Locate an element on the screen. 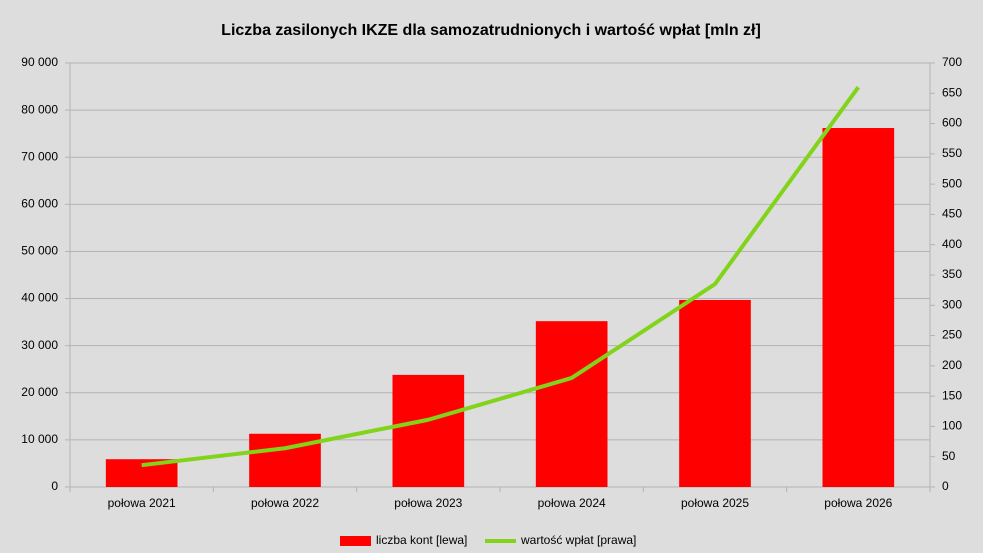 The height and width of the screenshot is (553, 983). y-tick-label: 0 is located at coordinates (54, 486).